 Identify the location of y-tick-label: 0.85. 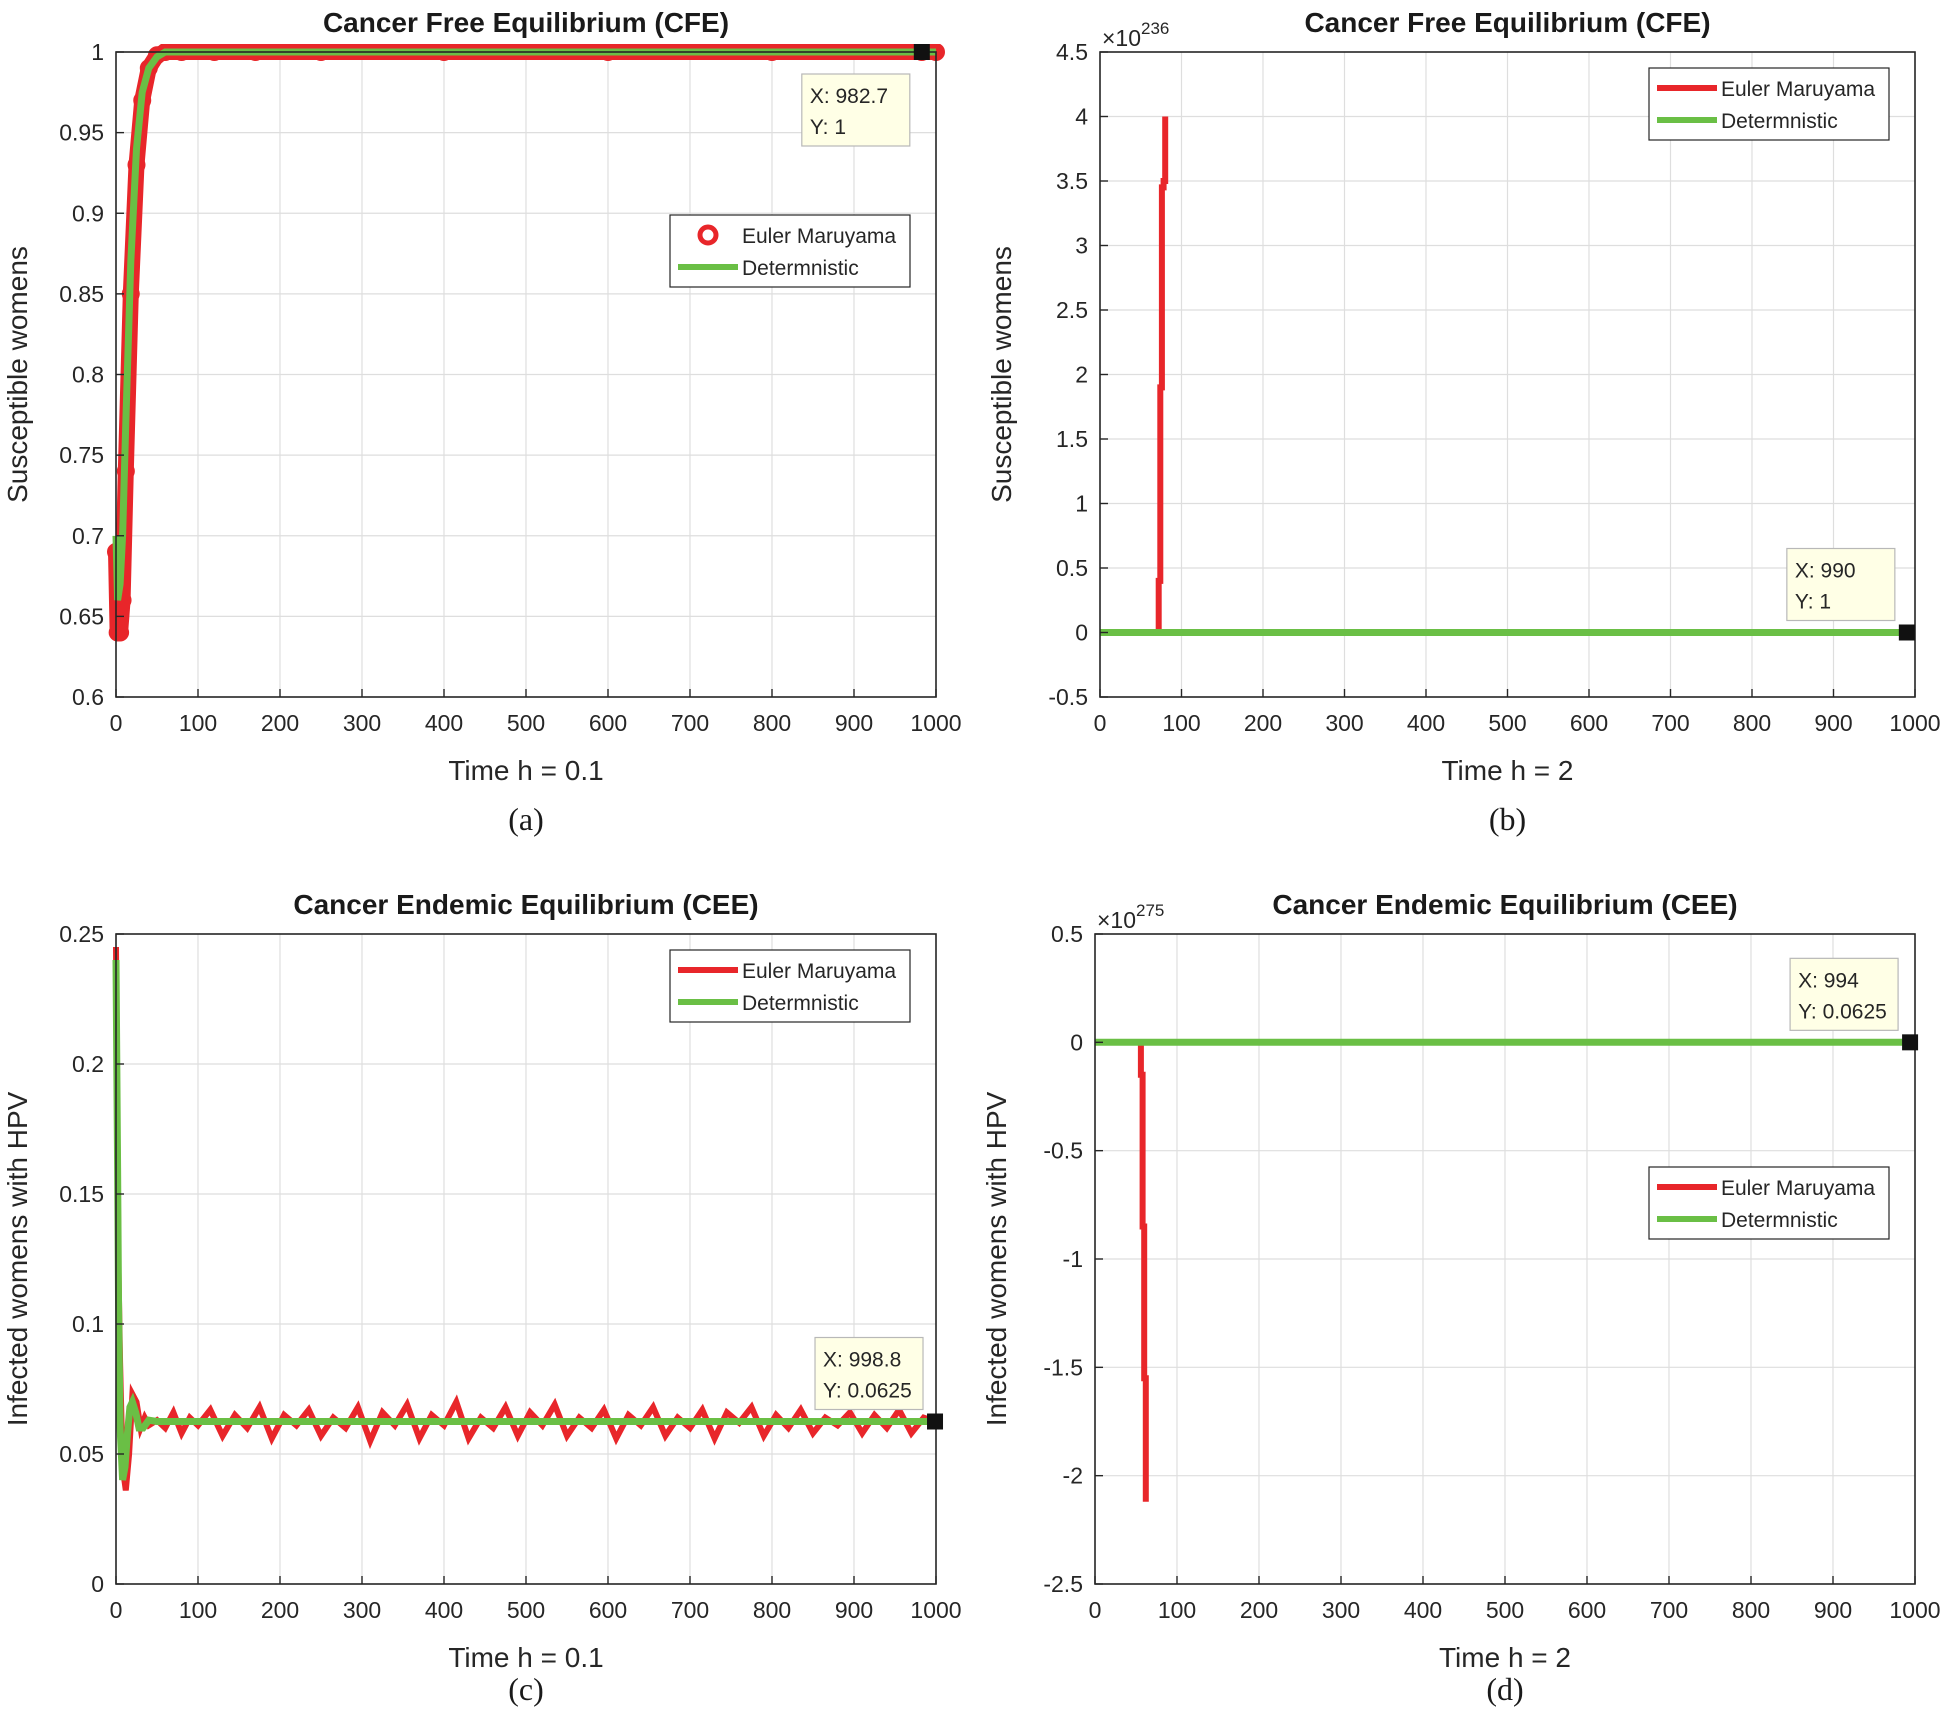
(81, 294).